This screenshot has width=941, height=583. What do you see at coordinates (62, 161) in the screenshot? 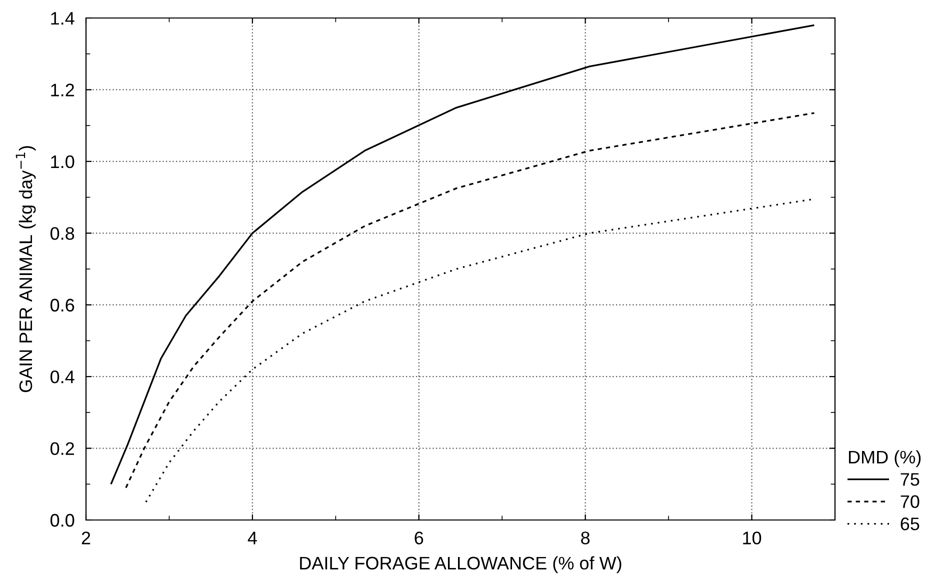
I see `y-tick-label: 1.0` at bounding box center [62, 161].